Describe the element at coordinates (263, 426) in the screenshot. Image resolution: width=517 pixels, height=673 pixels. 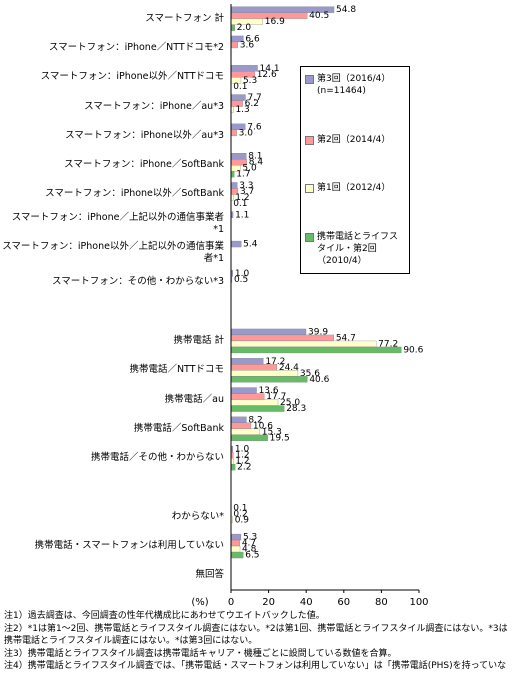
I see `value-label: 10.6` at that location.